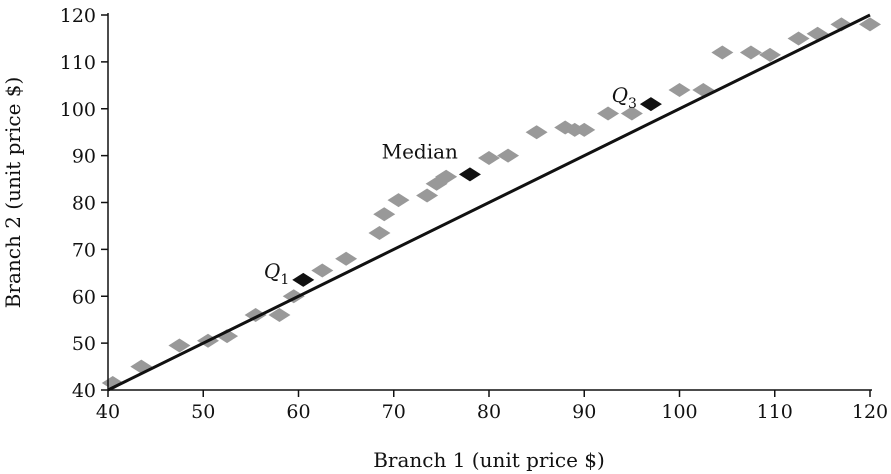 This screenshot has width=891, height=474. Describe the element at coordinates (394, 412) in the screenshot. I see `x-tick-label: 70` at that location.